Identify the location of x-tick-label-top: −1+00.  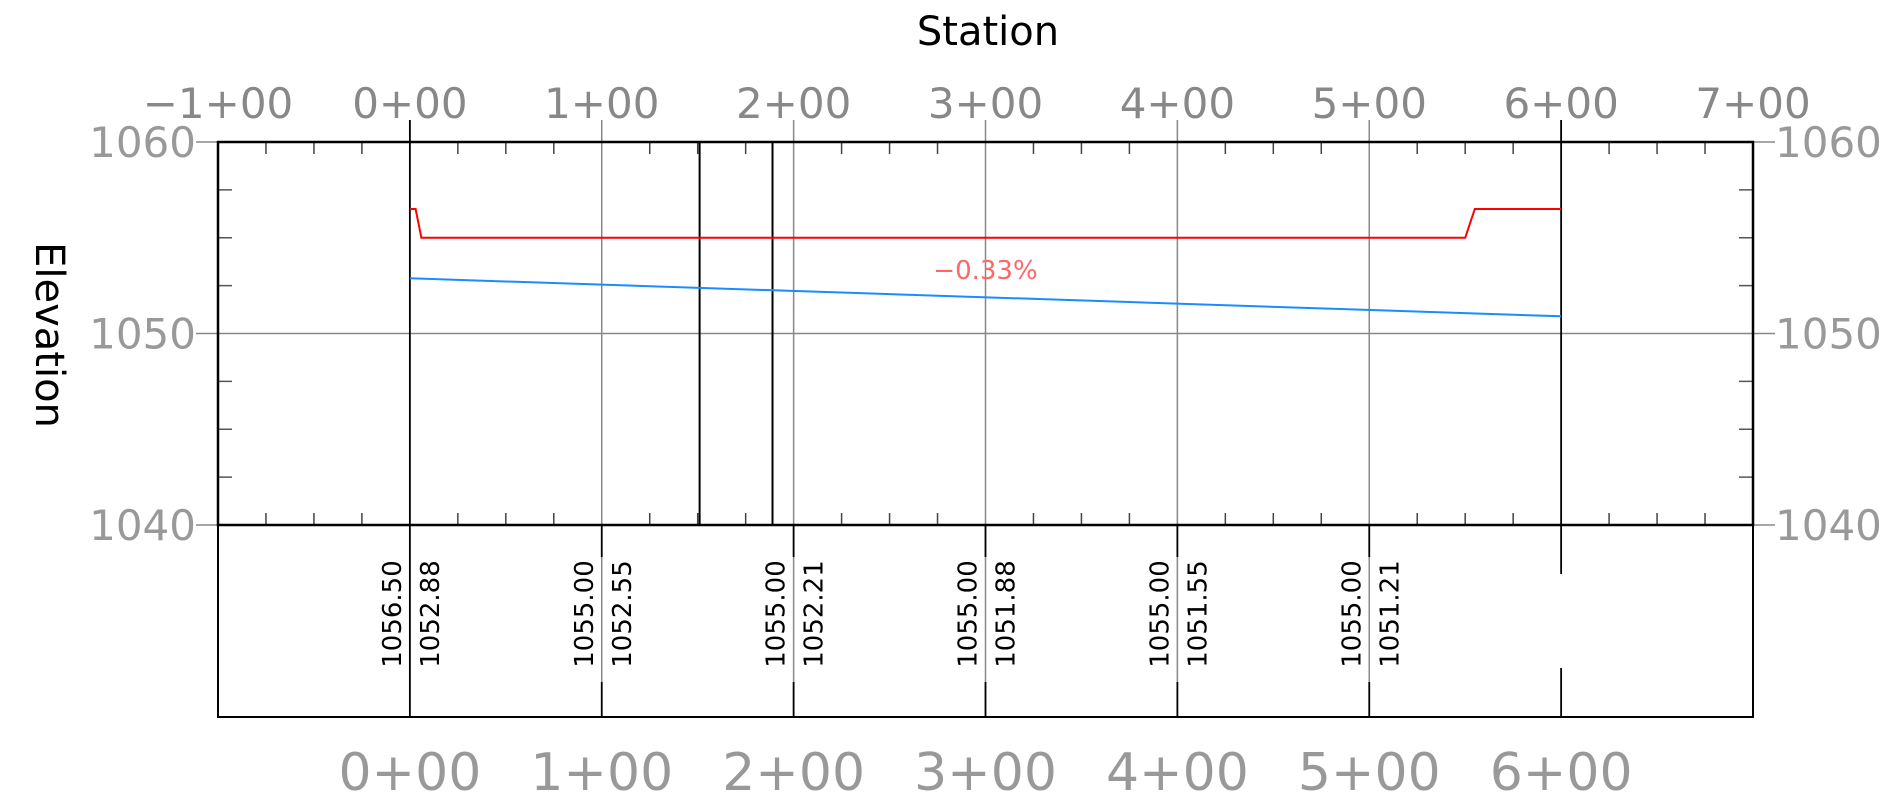
(218, 103).